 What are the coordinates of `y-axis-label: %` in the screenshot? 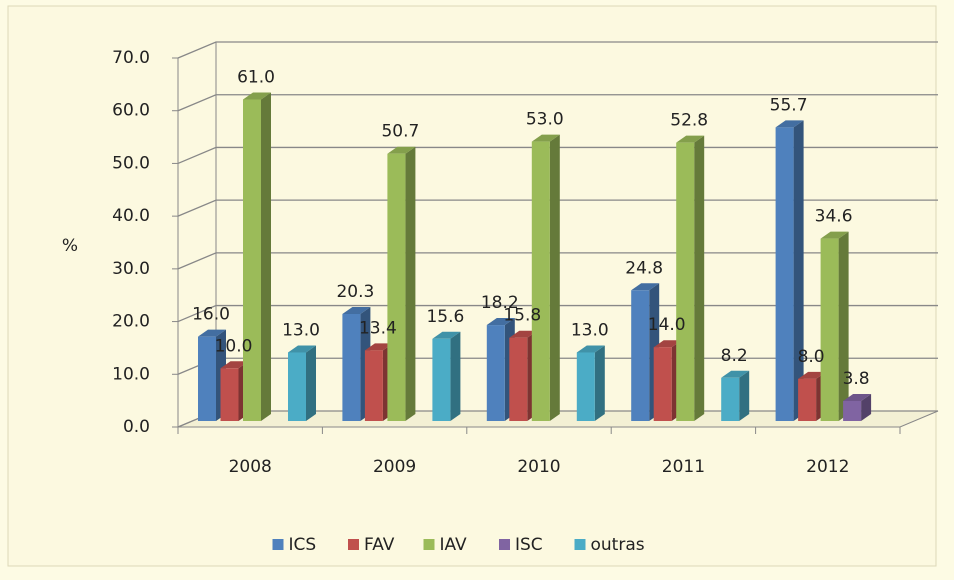 It's located at (70, 246).